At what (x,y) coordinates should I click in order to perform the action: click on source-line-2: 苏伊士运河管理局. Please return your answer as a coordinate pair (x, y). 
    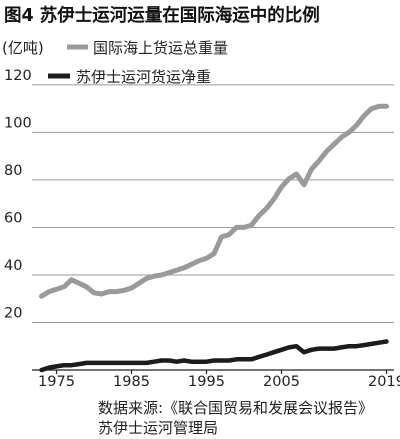
    Looking at the image, I should click on (158, 428).